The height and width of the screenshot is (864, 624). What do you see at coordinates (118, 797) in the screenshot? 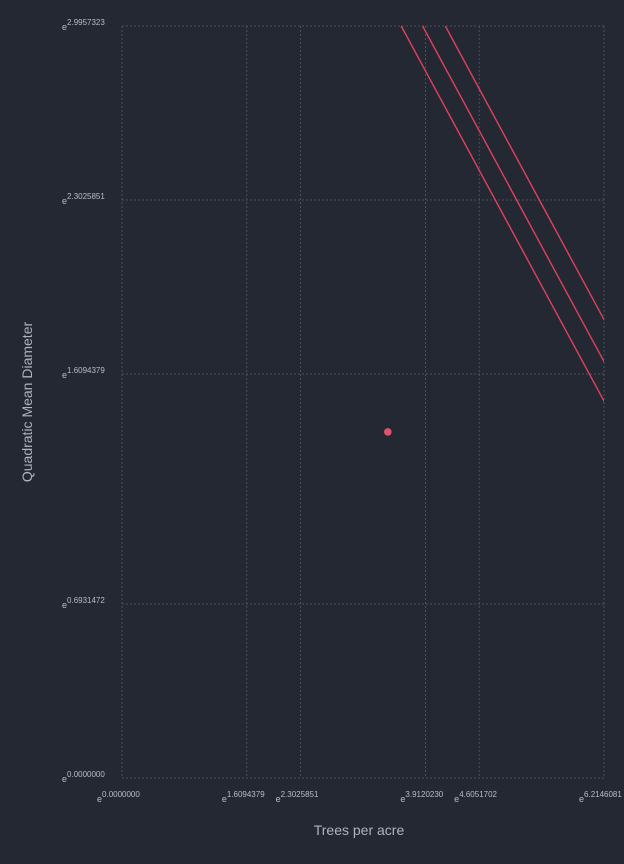
I see `x-tick-label: e0.0000000` at bounding box center [118, 797].